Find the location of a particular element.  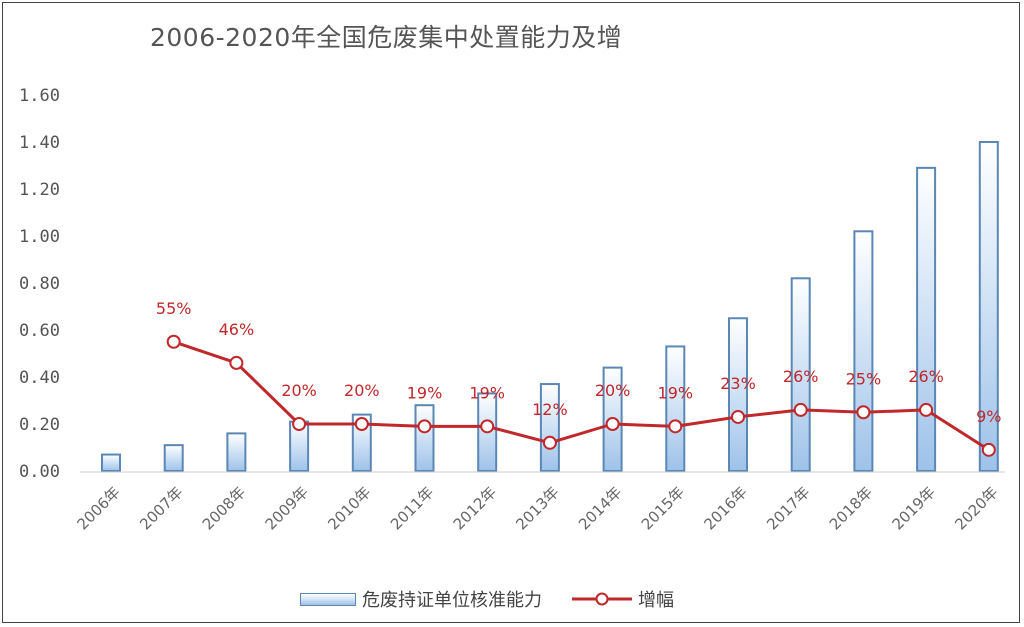

x-tick-label: 2018年 is located at coordinates (851, 508).